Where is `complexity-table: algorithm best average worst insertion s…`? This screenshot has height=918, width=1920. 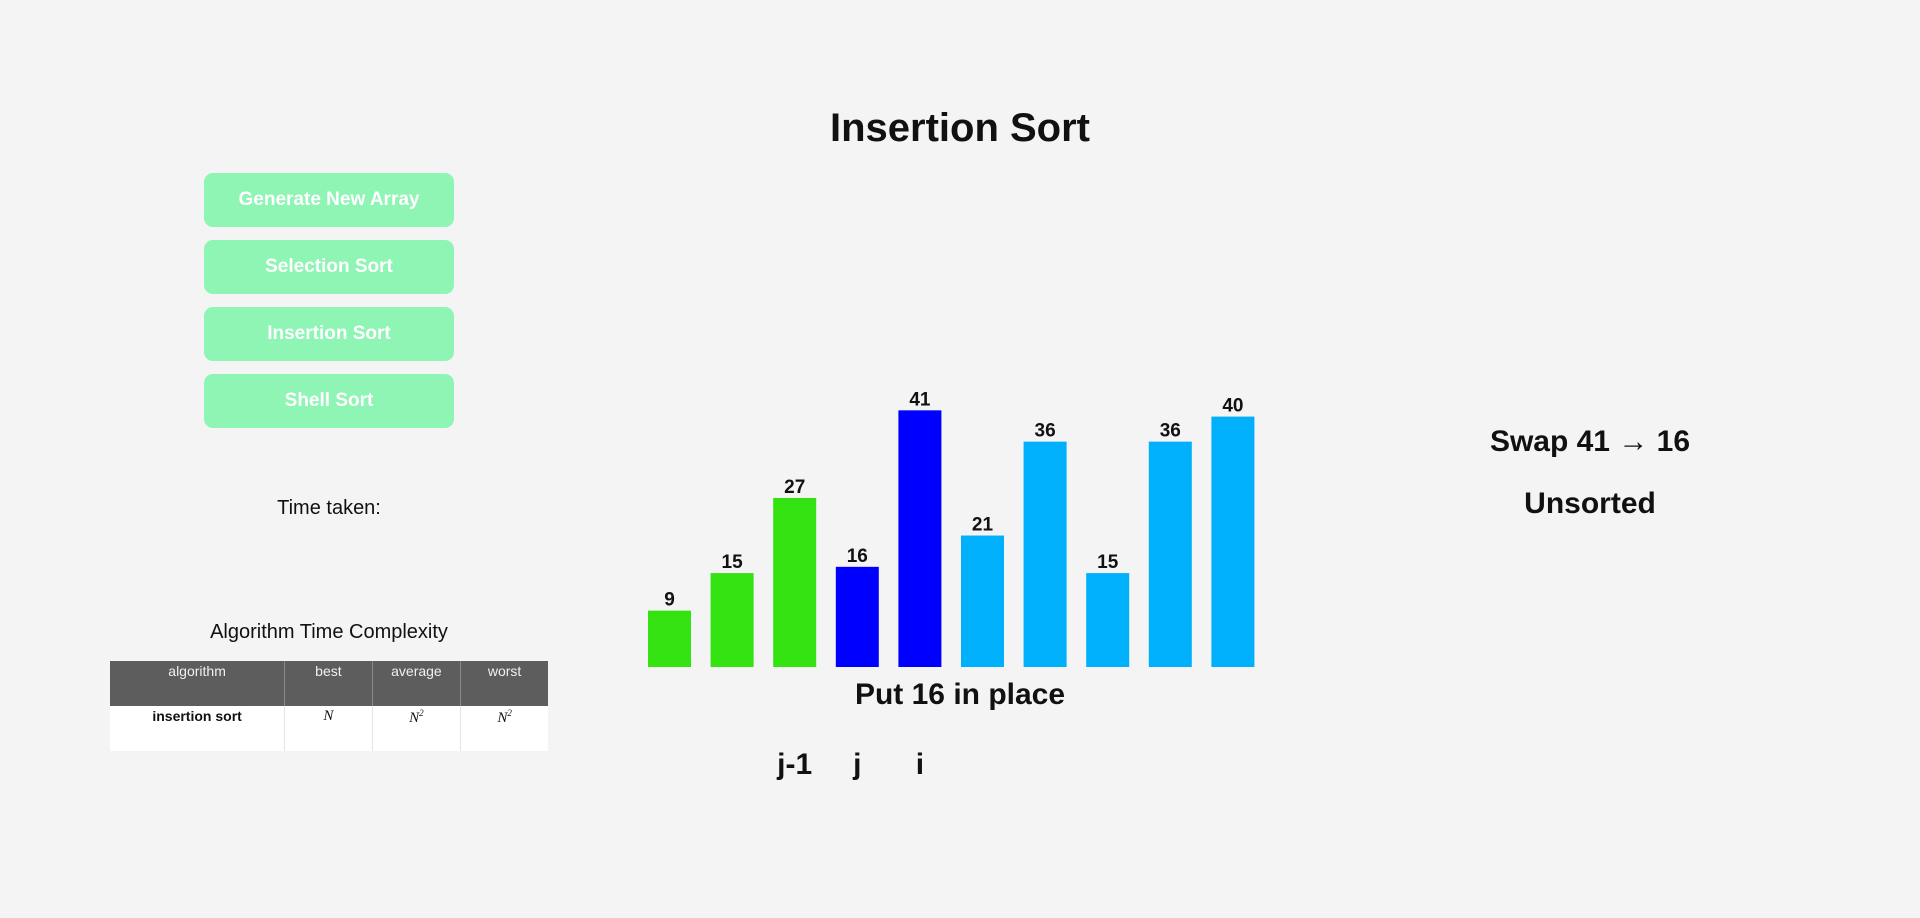 complexity-table: algorithm best average worst insertion s… is located at coordinates (329, 706).